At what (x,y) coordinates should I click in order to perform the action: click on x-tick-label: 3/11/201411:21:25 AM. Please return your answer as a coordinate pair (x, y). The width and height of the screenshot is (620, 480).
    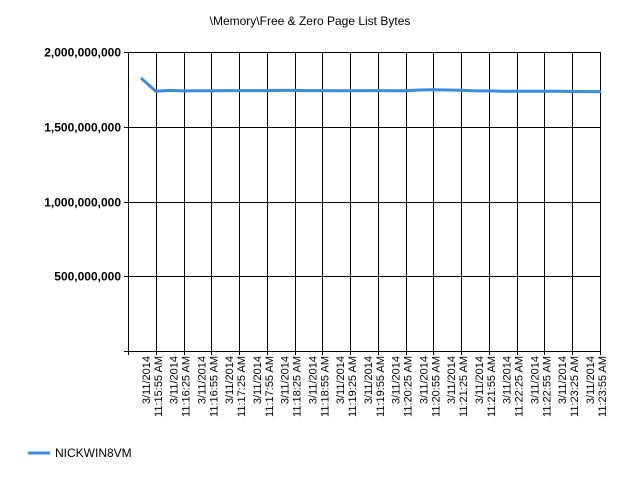
    Looking at the image, I should click on (458, 386).